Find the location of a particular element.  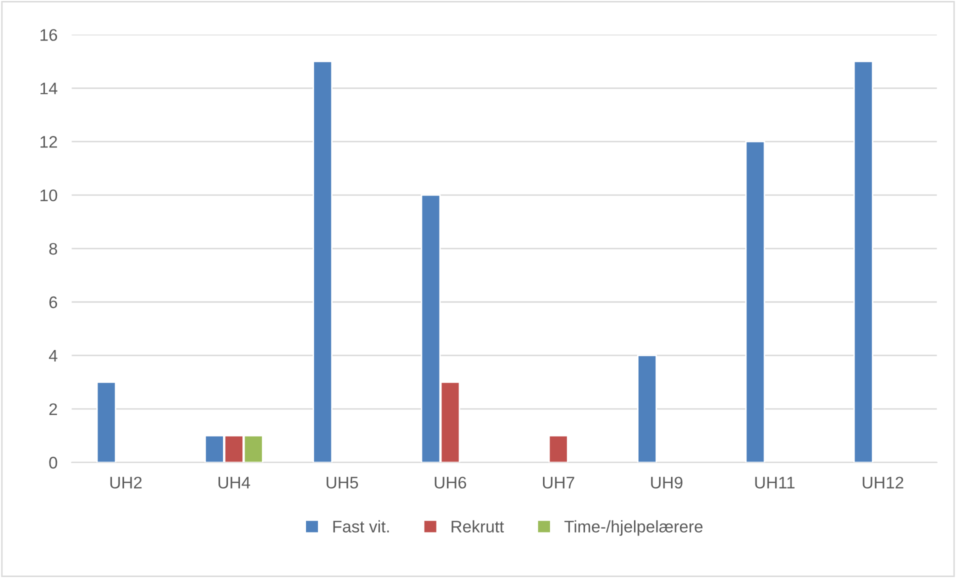

y-tick-label: 10 is located at coordinates (49, 195).